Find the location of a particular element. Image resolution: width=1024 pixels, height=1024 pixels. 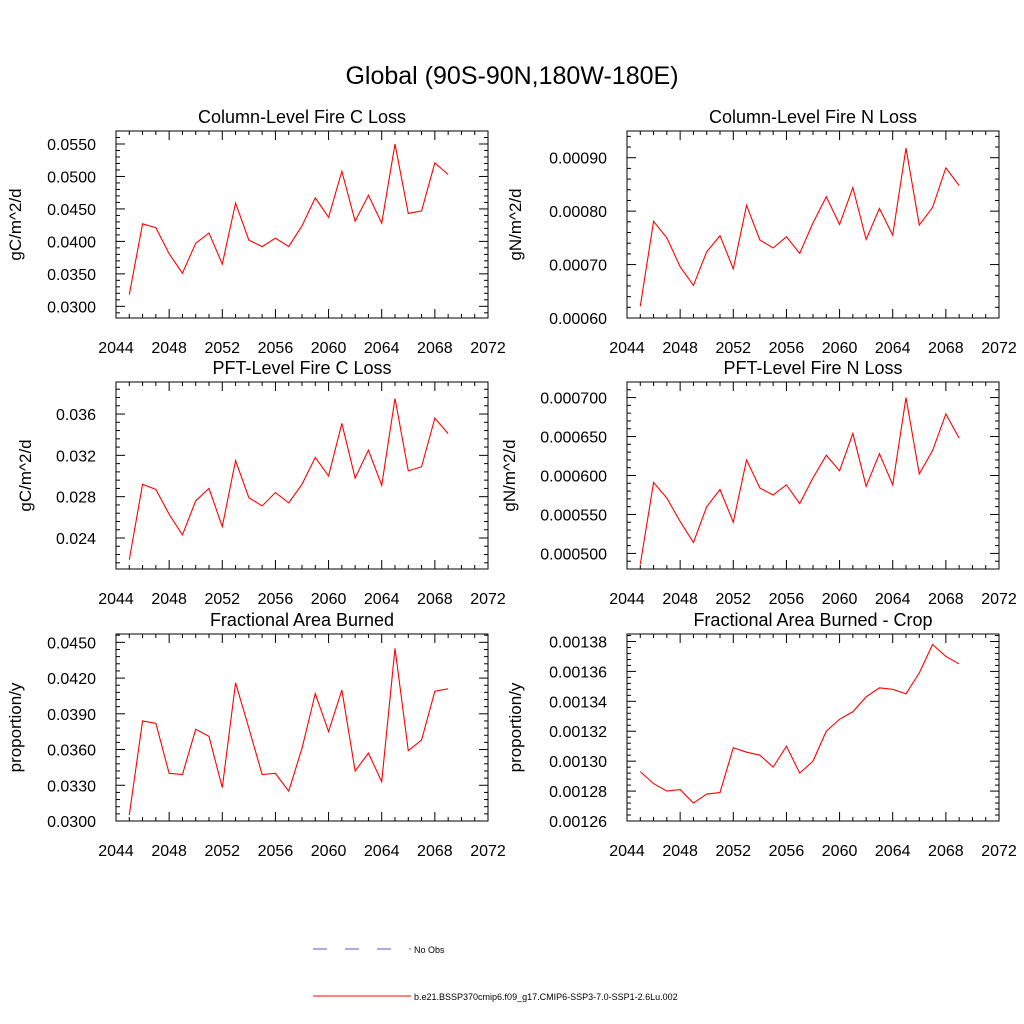

y-tick-label: 0.0400 is located at coordinates (71, 242).